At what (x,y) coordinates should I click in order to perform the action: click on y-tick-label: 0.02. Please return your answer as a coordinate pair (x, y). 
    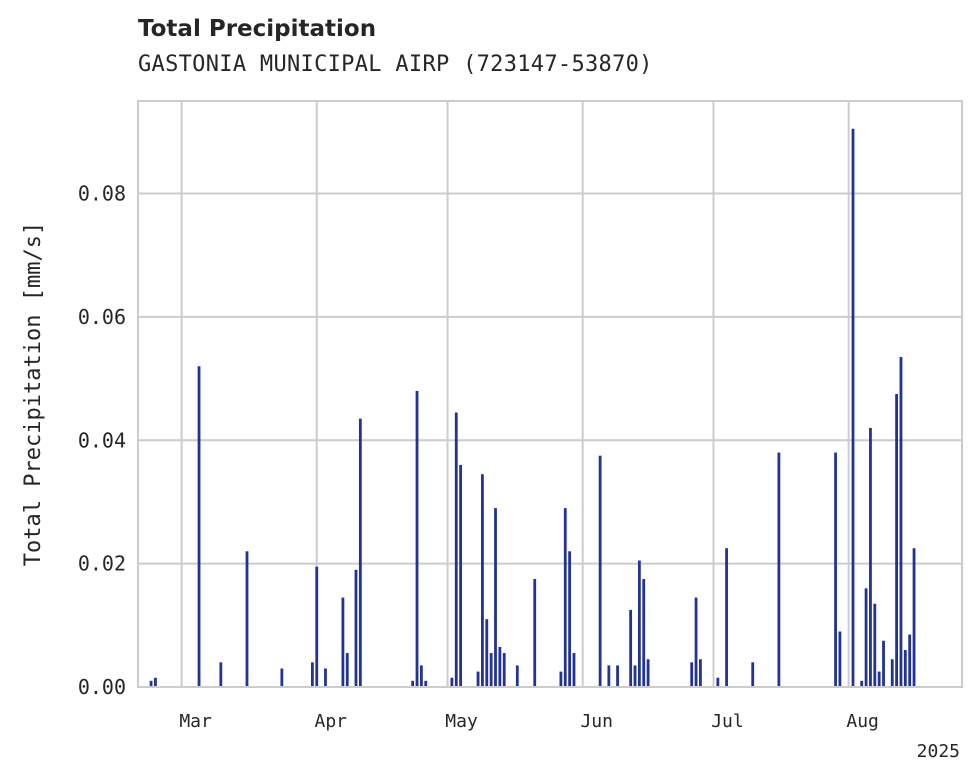
    Looking at the image, I should click on (102, 564).